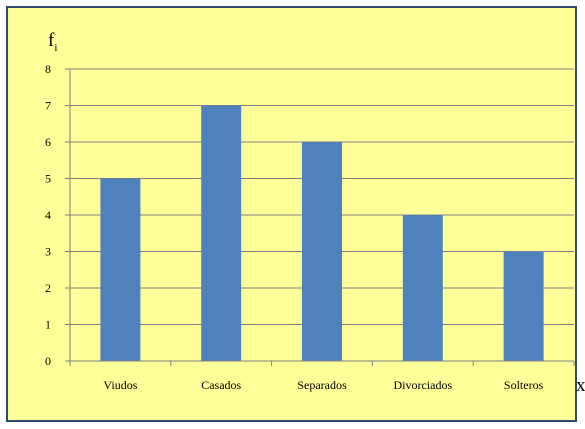  Describe the element at coordinates (48, 325) in the screenshot. I see `y-tick-label: 1` at that location.